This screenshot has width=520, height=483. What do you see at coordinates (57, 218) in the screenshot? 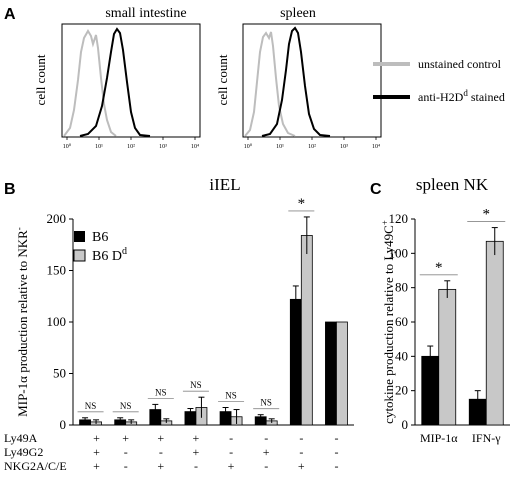
I see `y-tick-label: 200` at bounding box center [57, 218].